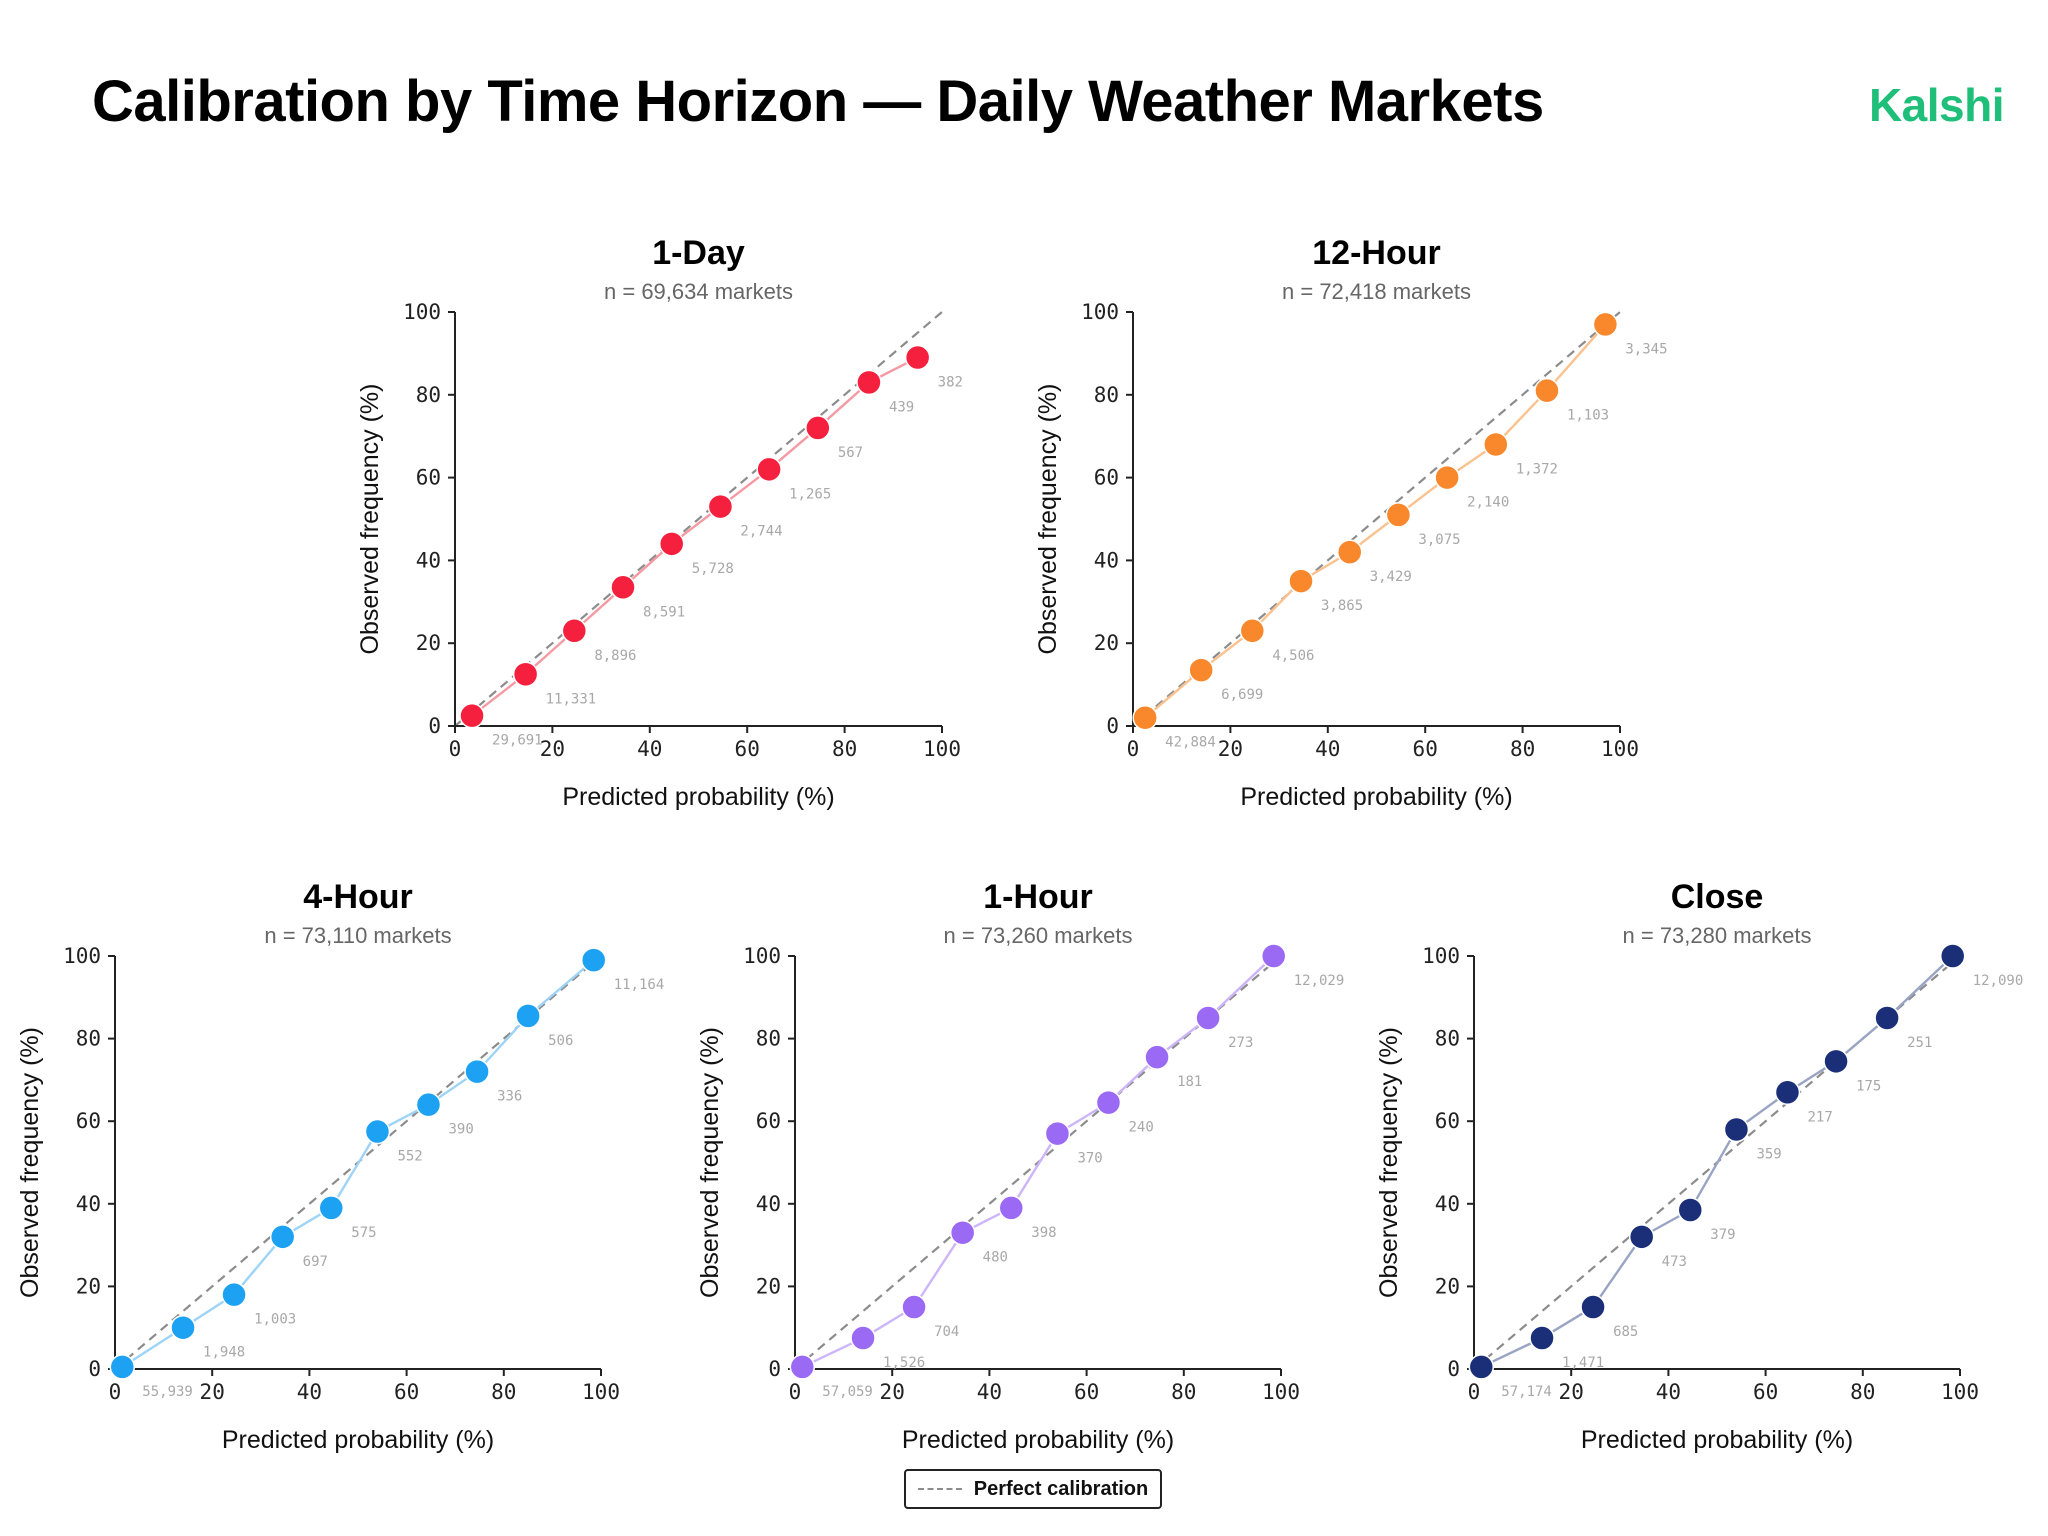  What do you see at coordinates (1625, 1332) in the screenshot?
I see `count-label: 685` at bounding box center [1625, 1332].